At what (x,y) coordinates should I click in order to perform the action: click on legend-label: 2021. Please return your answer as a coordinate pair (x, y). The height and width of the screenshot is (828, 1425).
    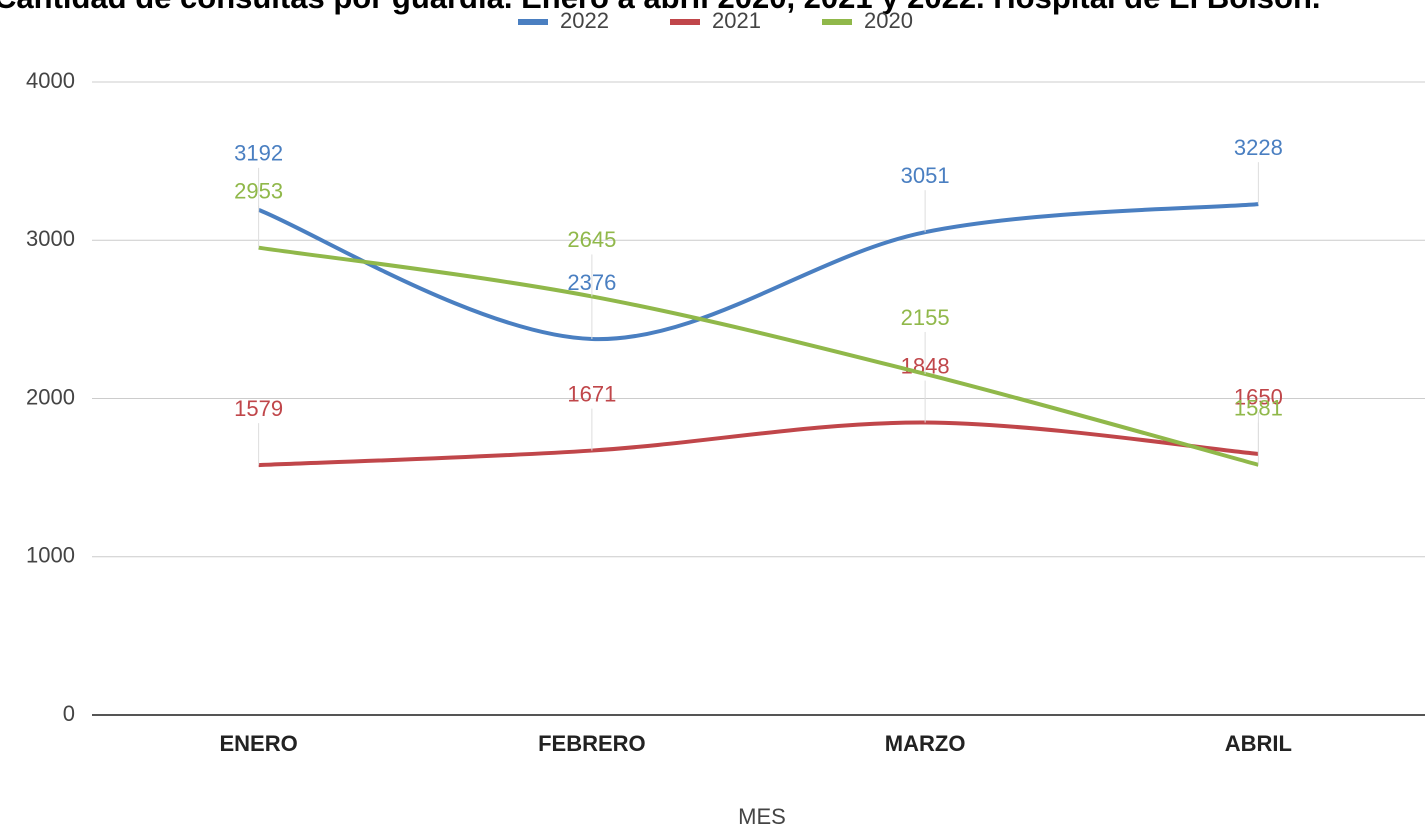
    Looking at the image, I should click on (736, 20).